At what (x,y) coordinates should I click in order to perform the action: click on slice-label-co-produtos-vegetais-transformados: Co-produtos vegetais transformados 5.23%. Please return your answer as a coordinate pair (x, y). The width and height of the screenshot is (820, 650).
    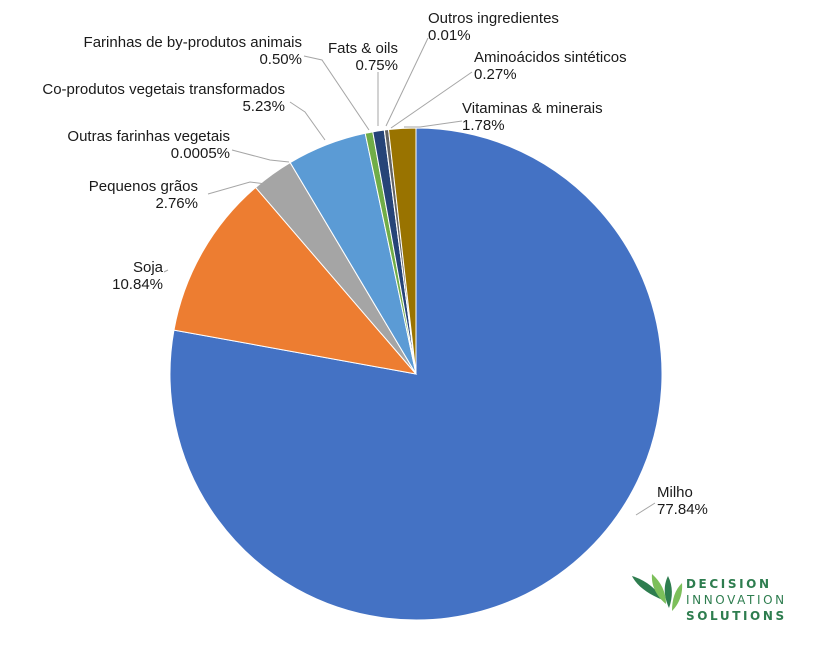
    Looking at the image, I should click on (163, 98).